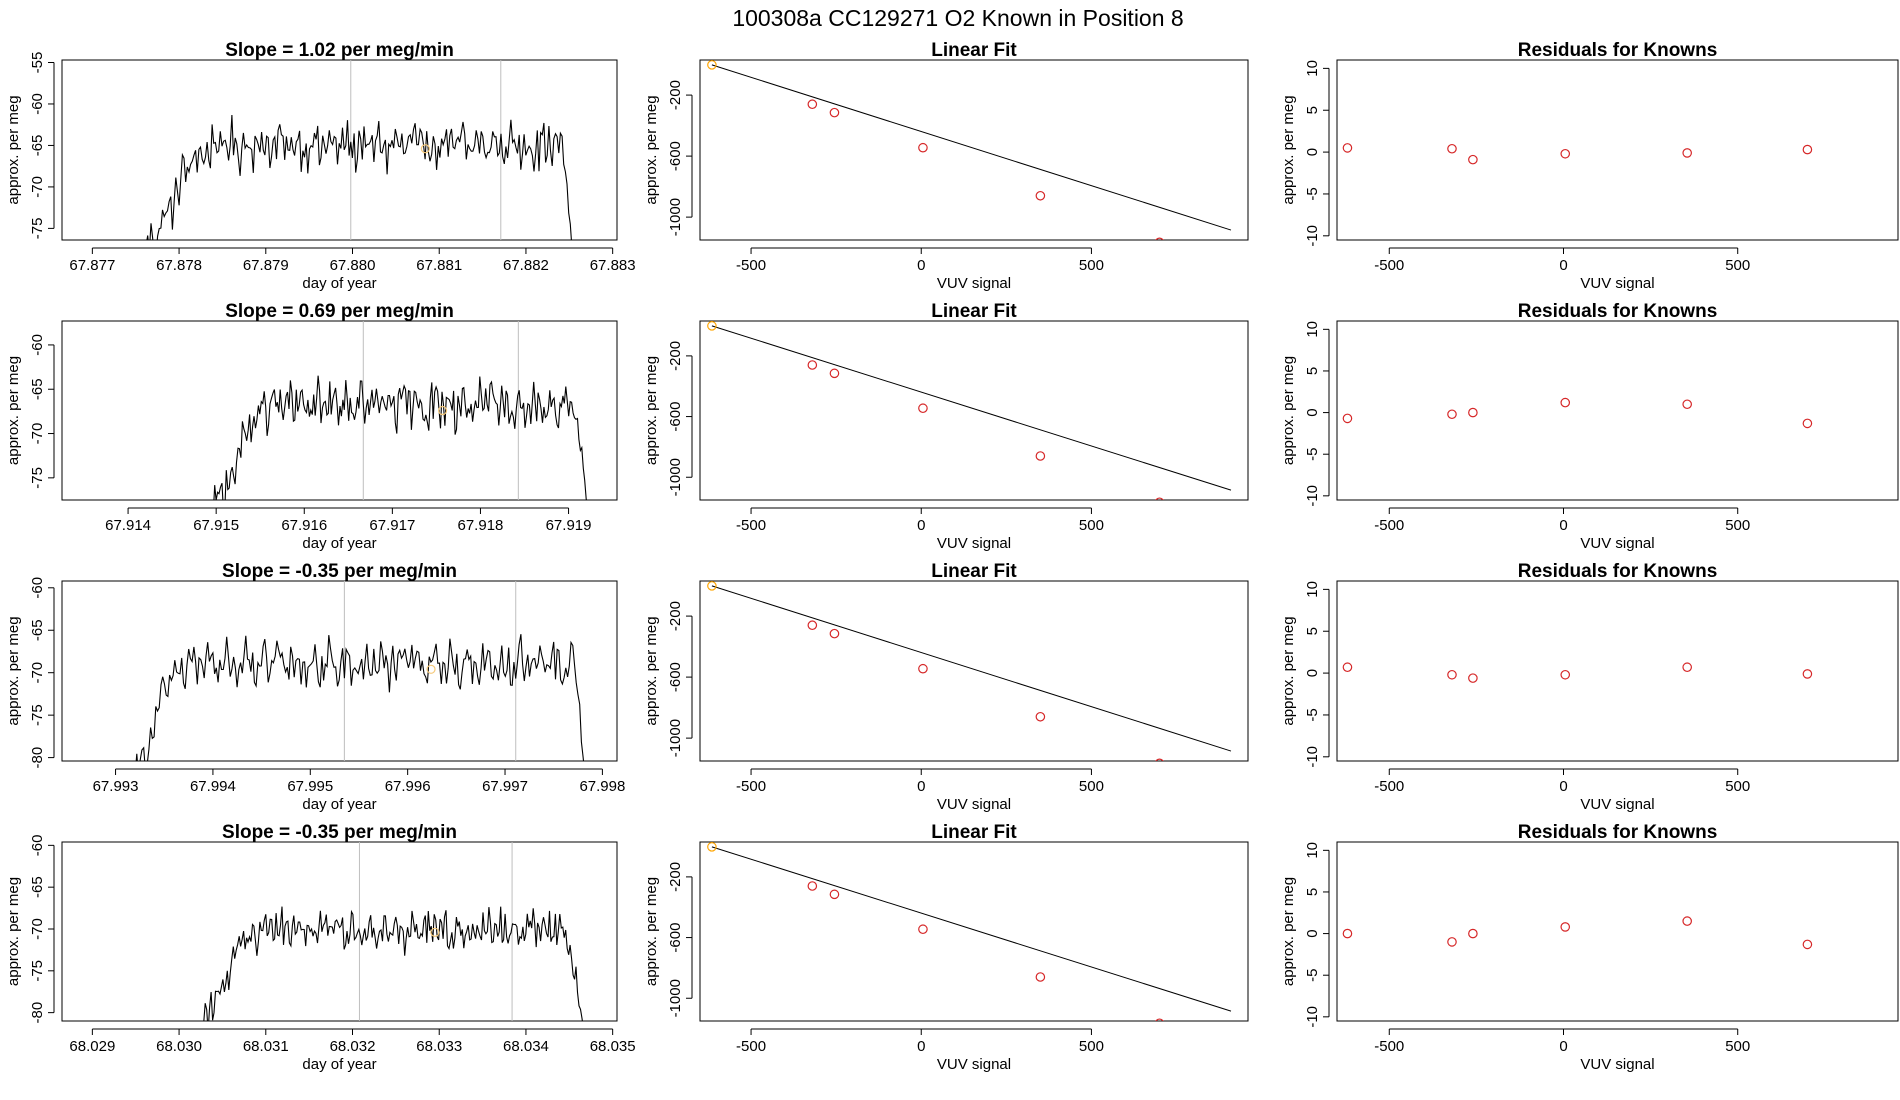  Describe the element at coordinates (505, 786) in the screenshot. I see `x-tick-label: 67.997` at that location.